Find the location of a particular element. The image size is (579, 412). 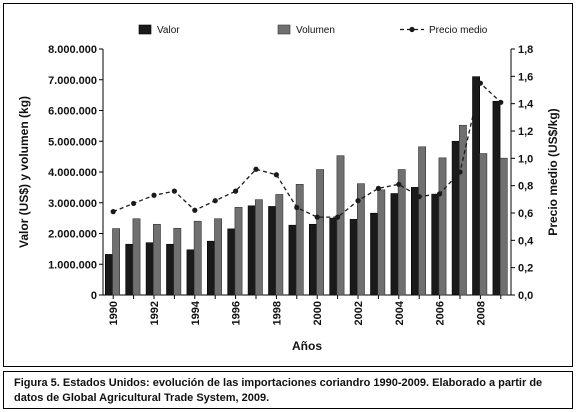

x-tick-label: 1994 is located at coordinates (196, 312).